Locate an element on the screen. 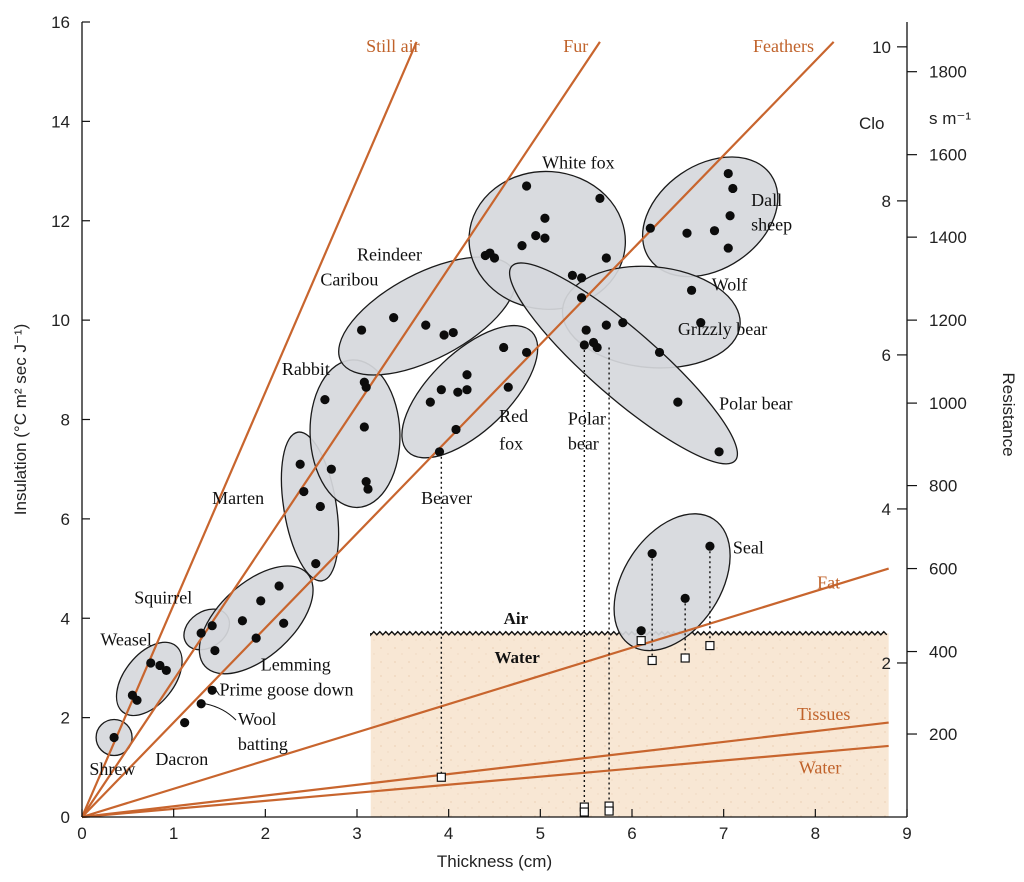 Image resolution: width=1024 pixels, height=882 pixels. leader-wool-batting is located at coordinates (221, 712).